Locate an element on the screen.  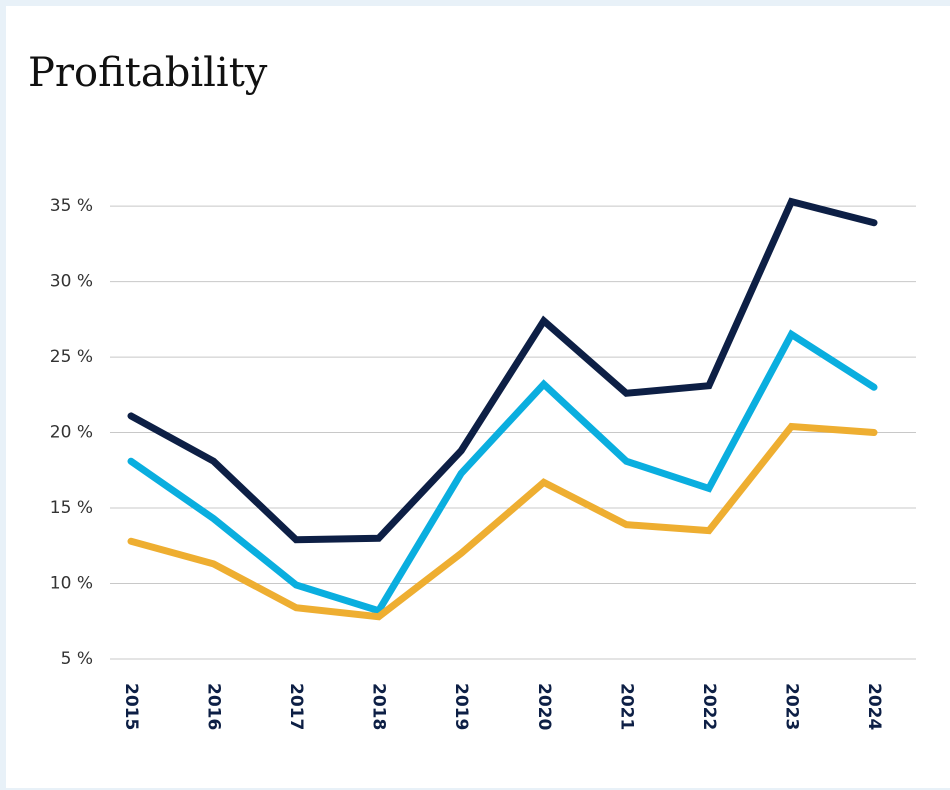
x-tick-label: 2017 is located at coordinates (296, 706).